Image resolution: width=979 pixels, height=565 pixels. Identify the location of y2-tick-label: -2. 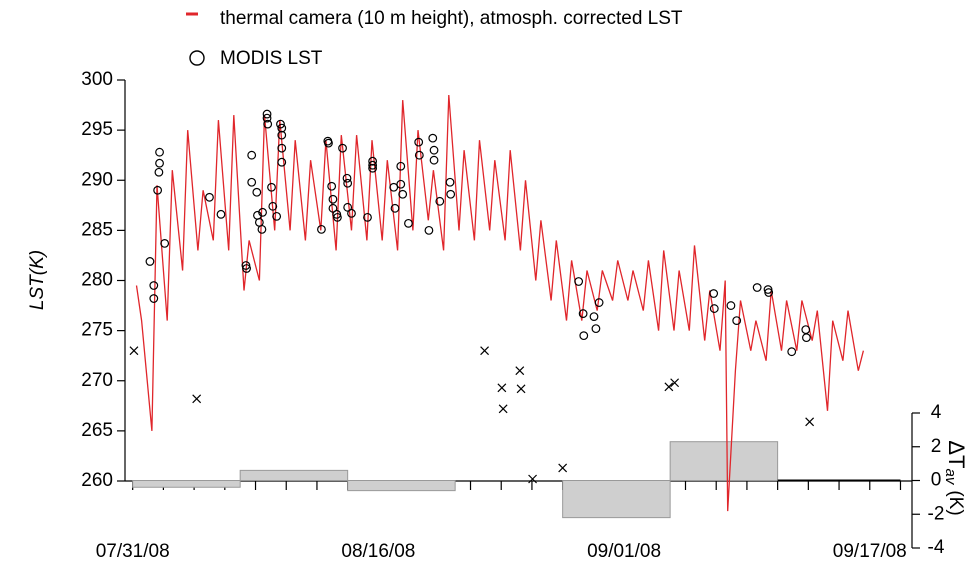
(936, 513).